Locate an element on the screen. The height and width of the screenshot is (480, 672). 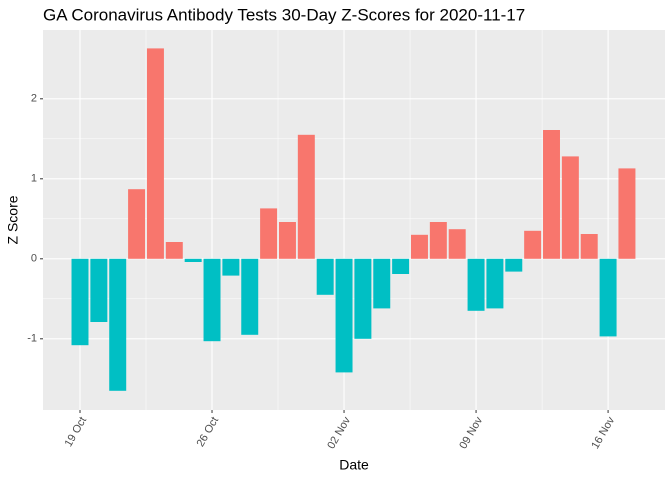
y-tick-label: 0 is located at coordinates (34, 259).